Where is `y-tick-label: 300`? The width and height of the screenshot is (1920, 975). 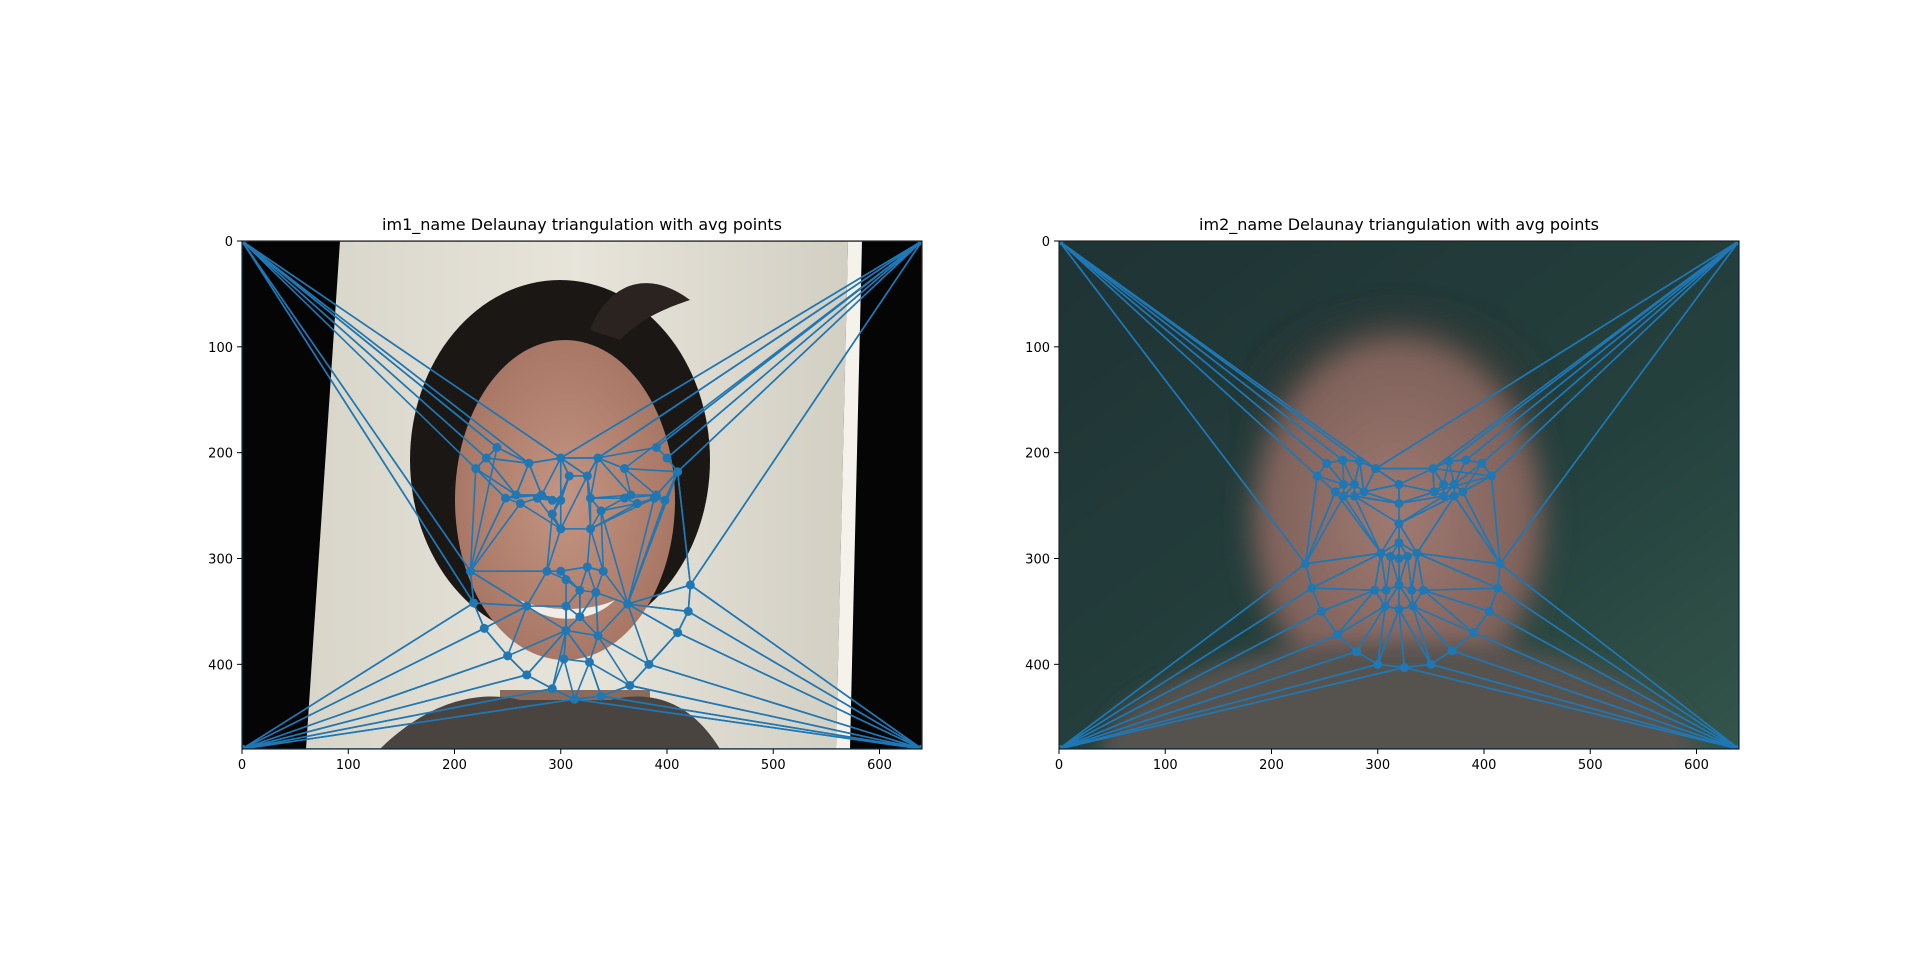 y-tick-label: 300 is located at coordinates (220, 560).